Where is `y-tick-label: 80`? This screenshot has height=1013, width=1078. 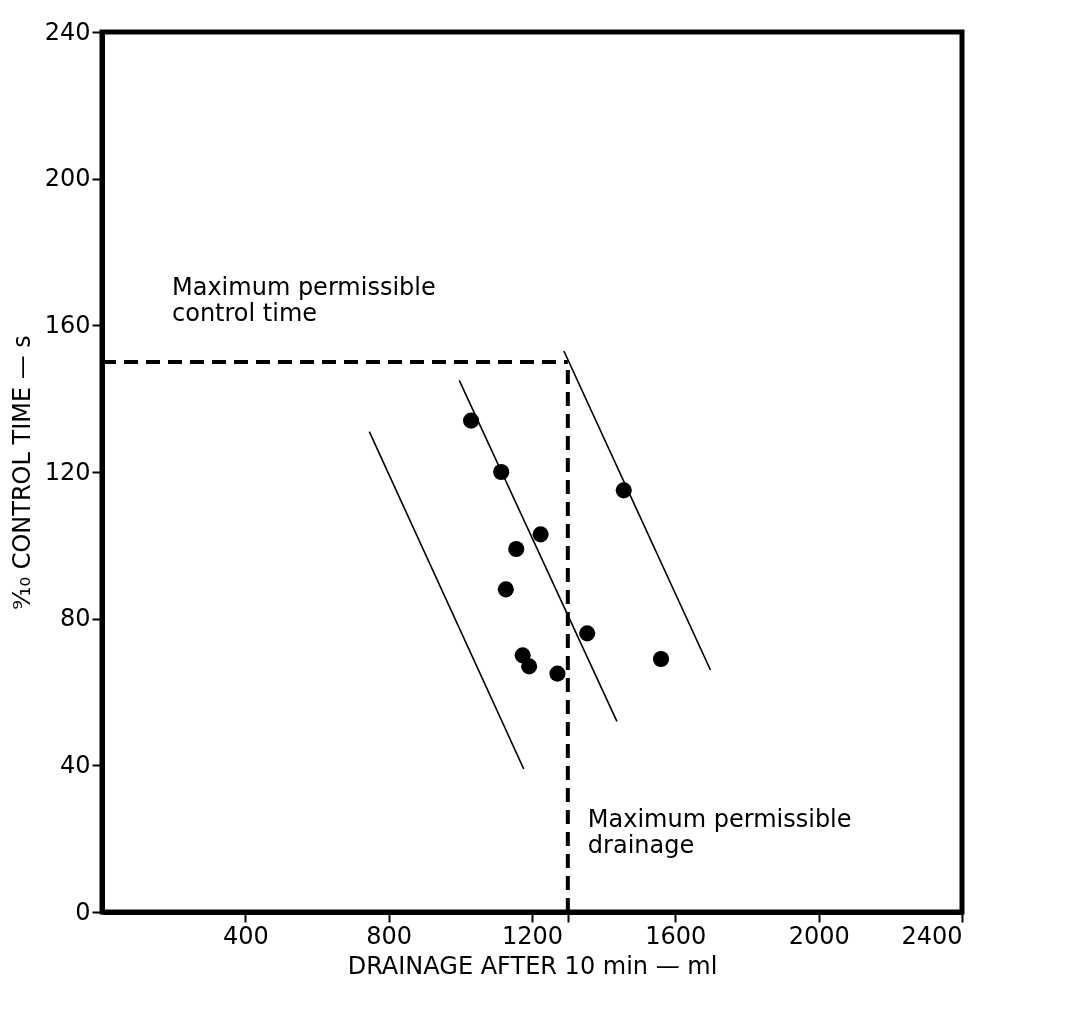
y-tick-label: 80 is located at coordinates (75, 618).